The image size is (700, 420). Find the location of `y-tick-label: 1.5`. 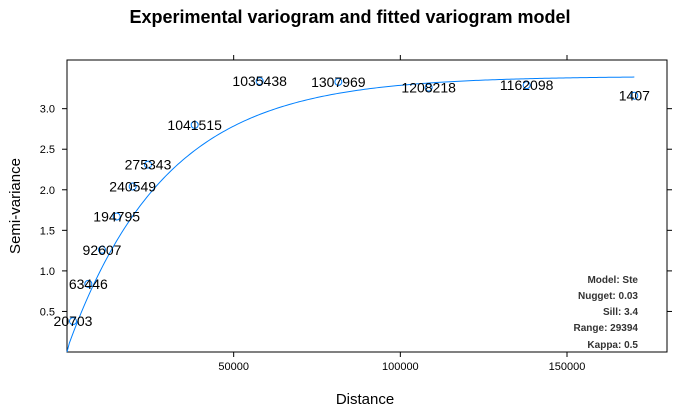

y-tick-label: 1.5 is located at coordinates (47, 231).